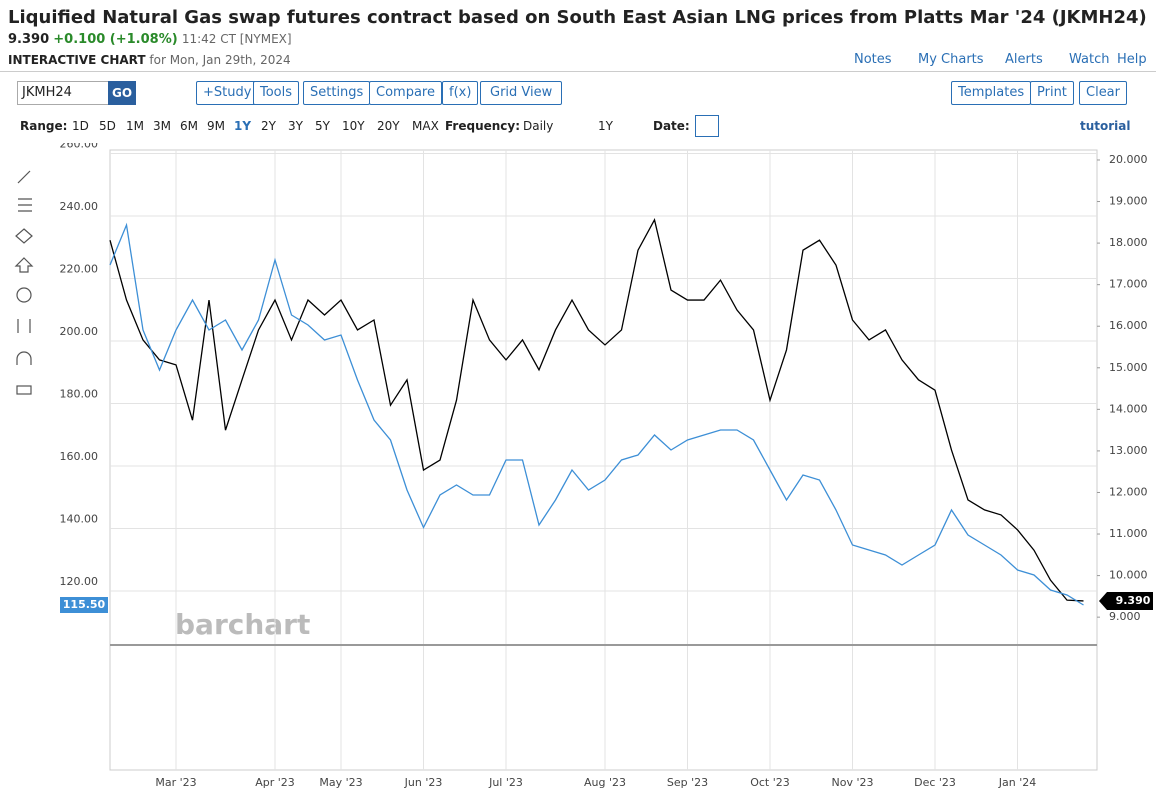 Image resolution: width=1156 pixels, height=803 pixels. What do you see at coordinates (605, 126) in the screenshot?
I see `period: 1Y` at bounding box center [605, 126].